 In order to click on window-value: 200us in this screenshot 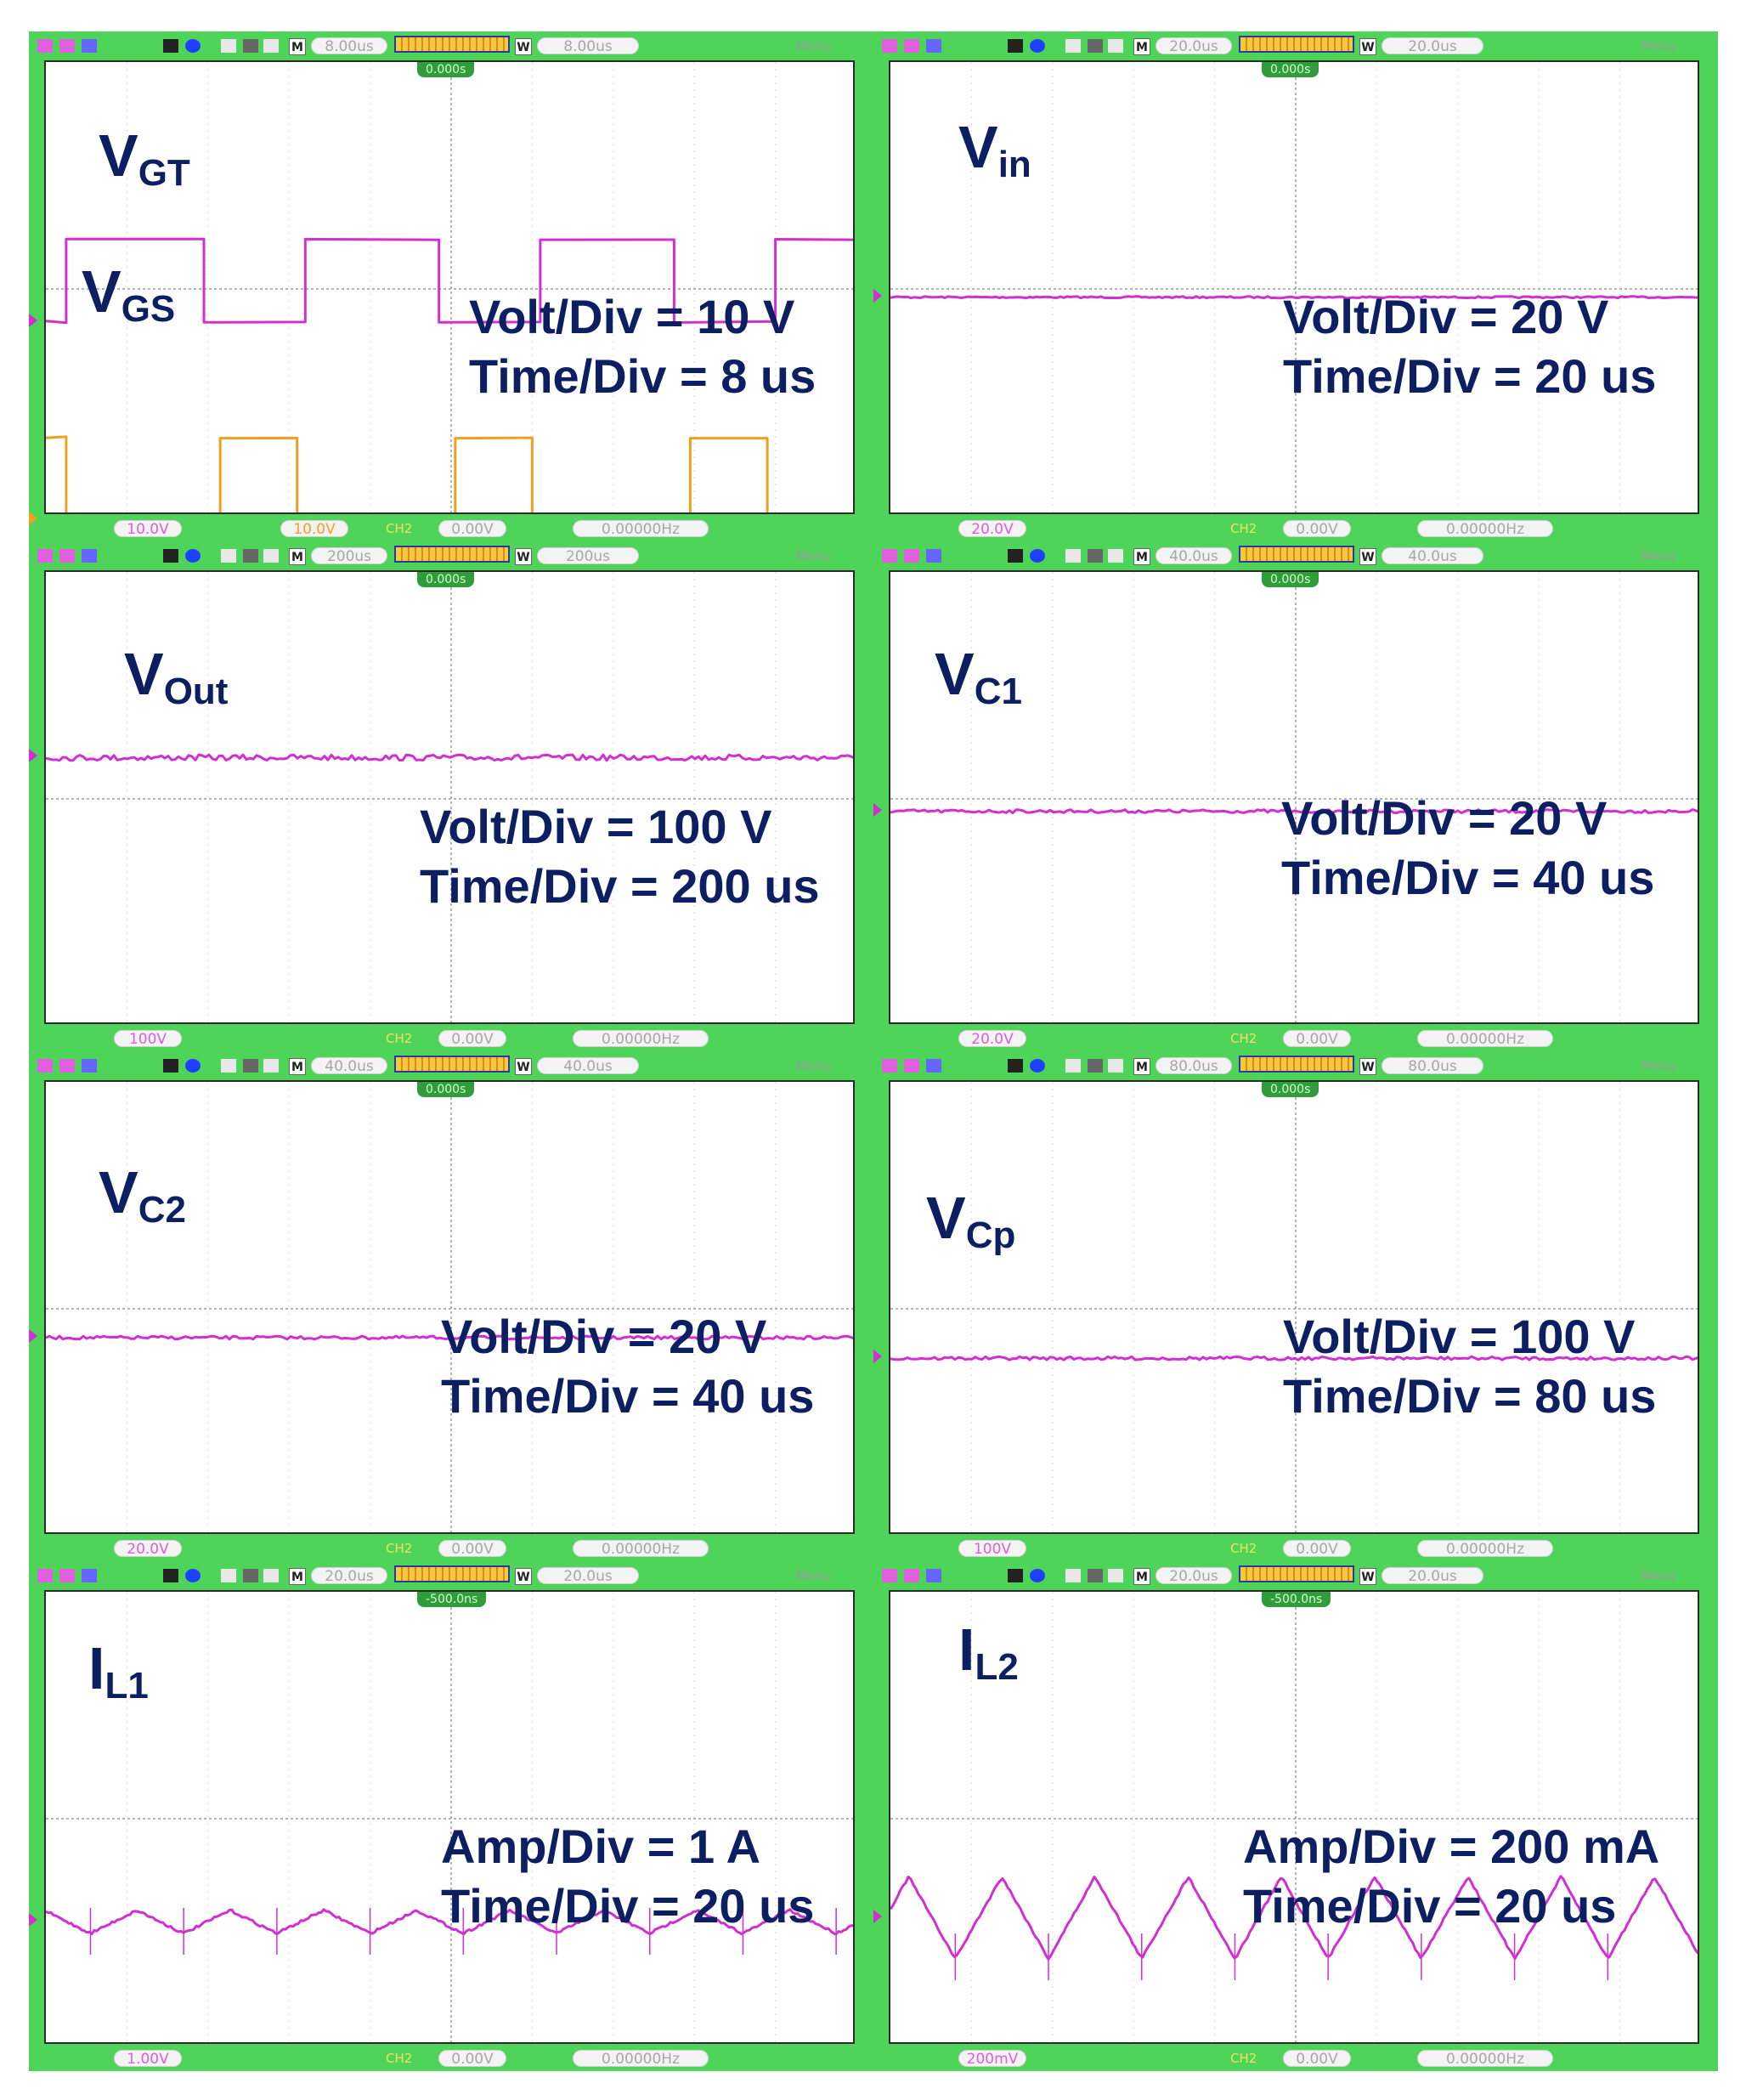, I will do `click(588, 556)`.